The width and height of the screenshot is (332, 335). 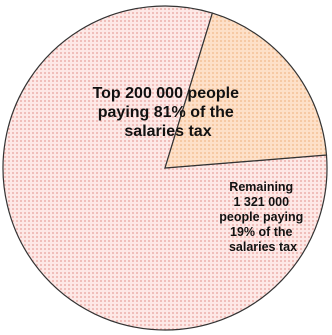 I want to click on slice-label-line: Remaining, so click(x=261, y=187).